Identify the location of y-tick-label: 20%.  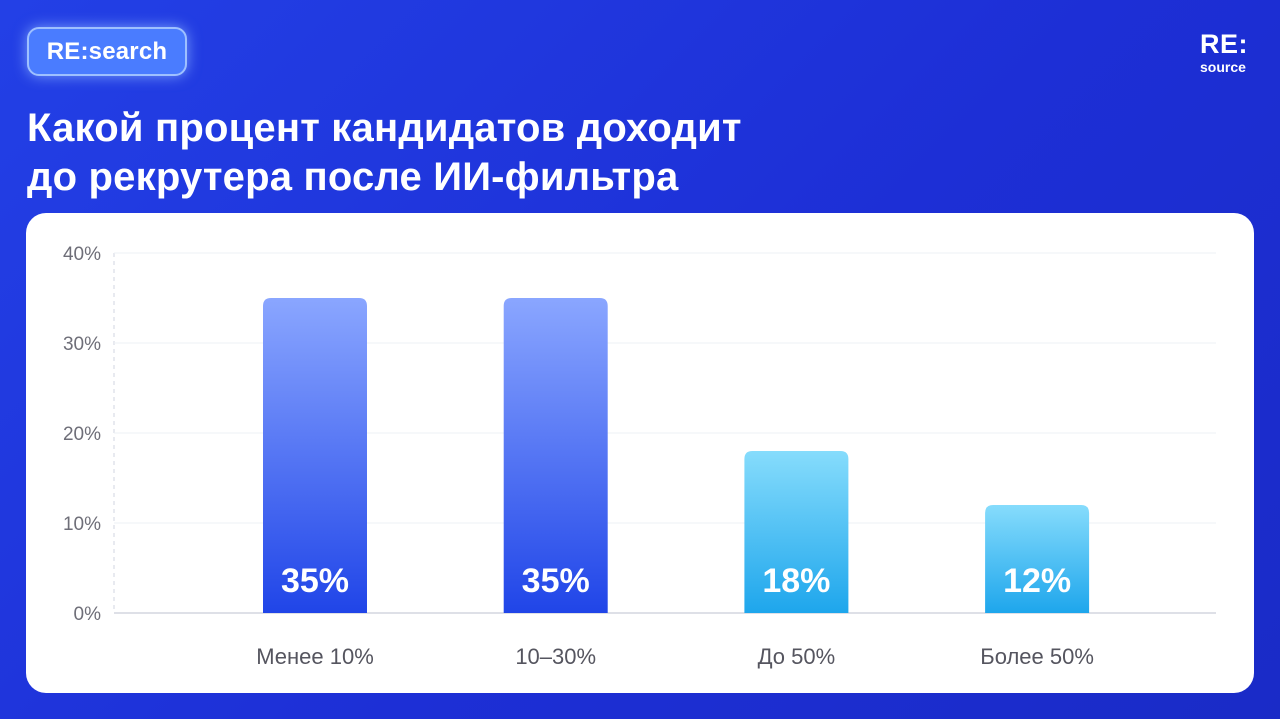
(82, 434).